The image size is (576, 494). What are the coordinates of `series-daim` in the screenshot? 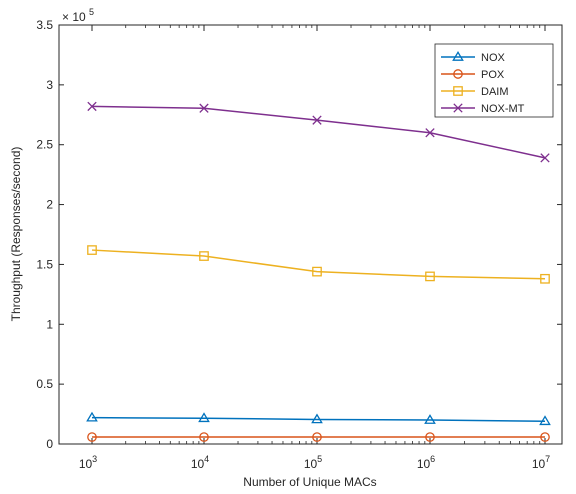 It's located at (318, 264).